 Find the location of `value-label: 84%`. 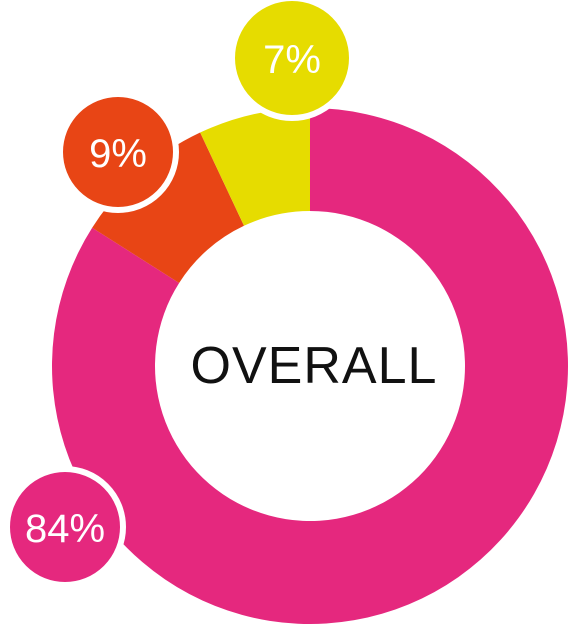

value-label: 84% is located at coordinates (65, 529).